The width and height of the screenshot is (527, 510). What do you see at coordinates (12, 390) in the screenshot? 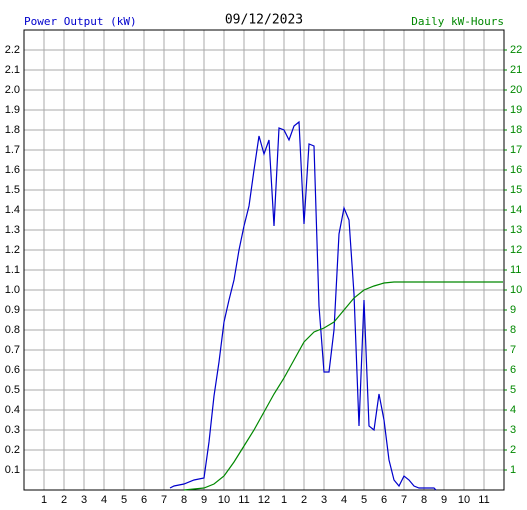
I see `y-tick-label: 0.5` at bounding box center [12, 390].